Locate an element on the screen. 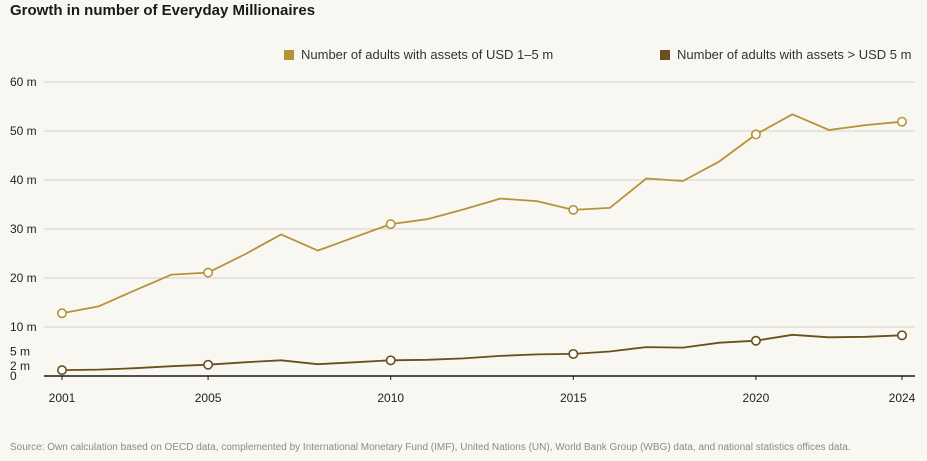  y-tick-label: 0 is located at coordinates (13, 376).